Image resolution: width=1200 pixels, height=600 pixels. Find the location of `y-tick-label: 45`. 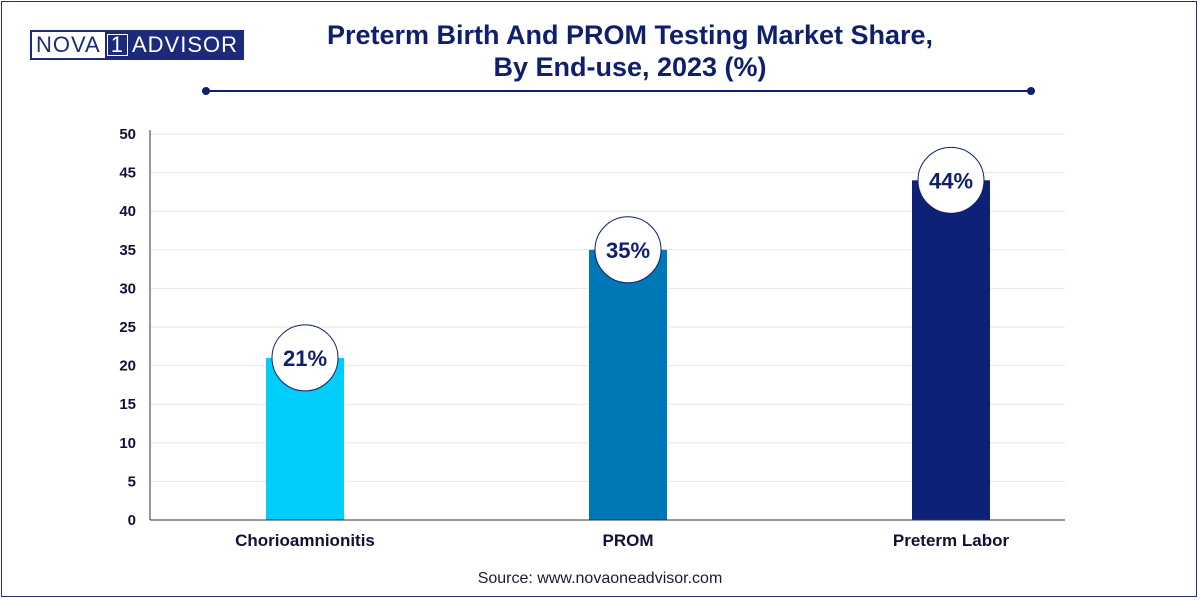

y-tick-label: 45 is located at coordinates (127, 173).